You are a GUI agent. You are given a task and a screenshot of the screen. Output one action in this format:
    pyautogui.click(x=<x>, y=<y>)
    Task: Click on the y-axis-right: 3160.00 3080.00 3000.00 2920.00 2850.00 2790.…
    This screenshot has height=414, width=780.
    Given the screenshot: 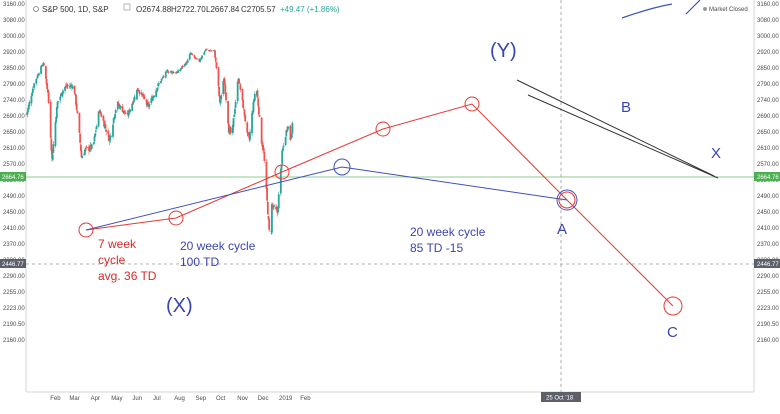 What is the action you would take?
    pyautogui.click(x=768, y=173)
    